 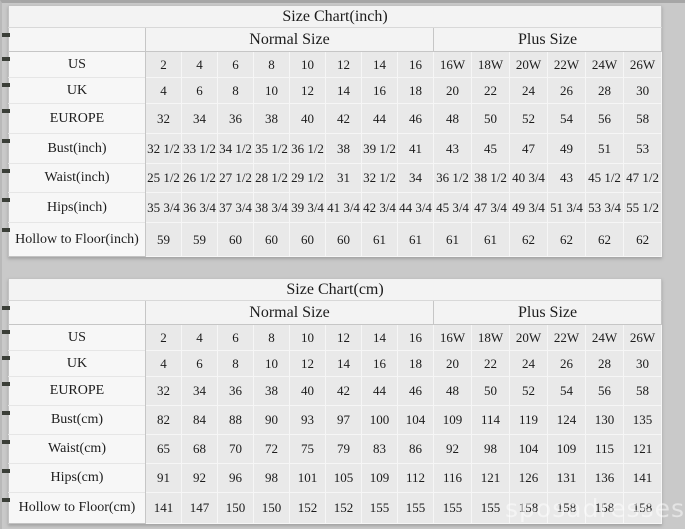 I want to click on table-cell: 112, so click(x=415, y=478).